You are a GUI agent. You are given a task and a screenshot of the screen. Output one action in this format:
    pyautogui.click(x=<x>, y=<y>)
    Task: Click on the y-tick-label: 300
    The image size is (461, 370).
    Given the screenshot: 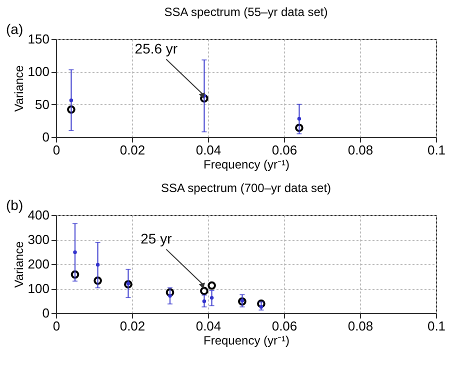 What is the action you would take?
    pyautogui.click(x=39, y=239)
    